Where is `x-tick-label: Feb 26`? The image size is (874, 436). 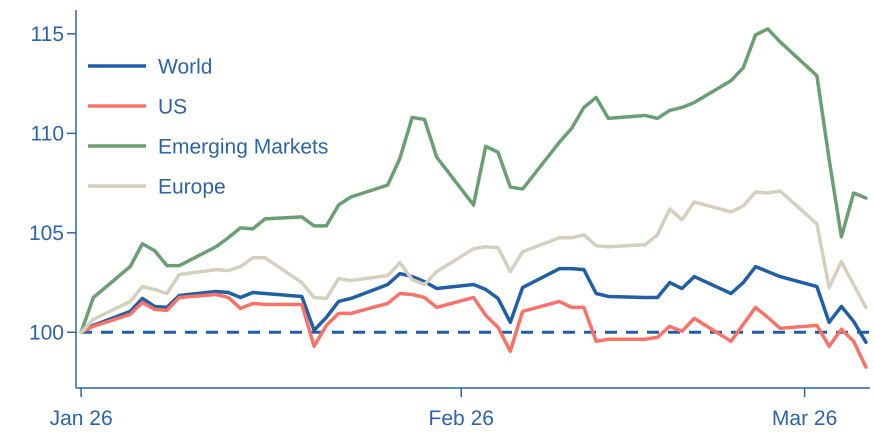
x-tick-label: Feb 26 is located at coordinates (461, 418).